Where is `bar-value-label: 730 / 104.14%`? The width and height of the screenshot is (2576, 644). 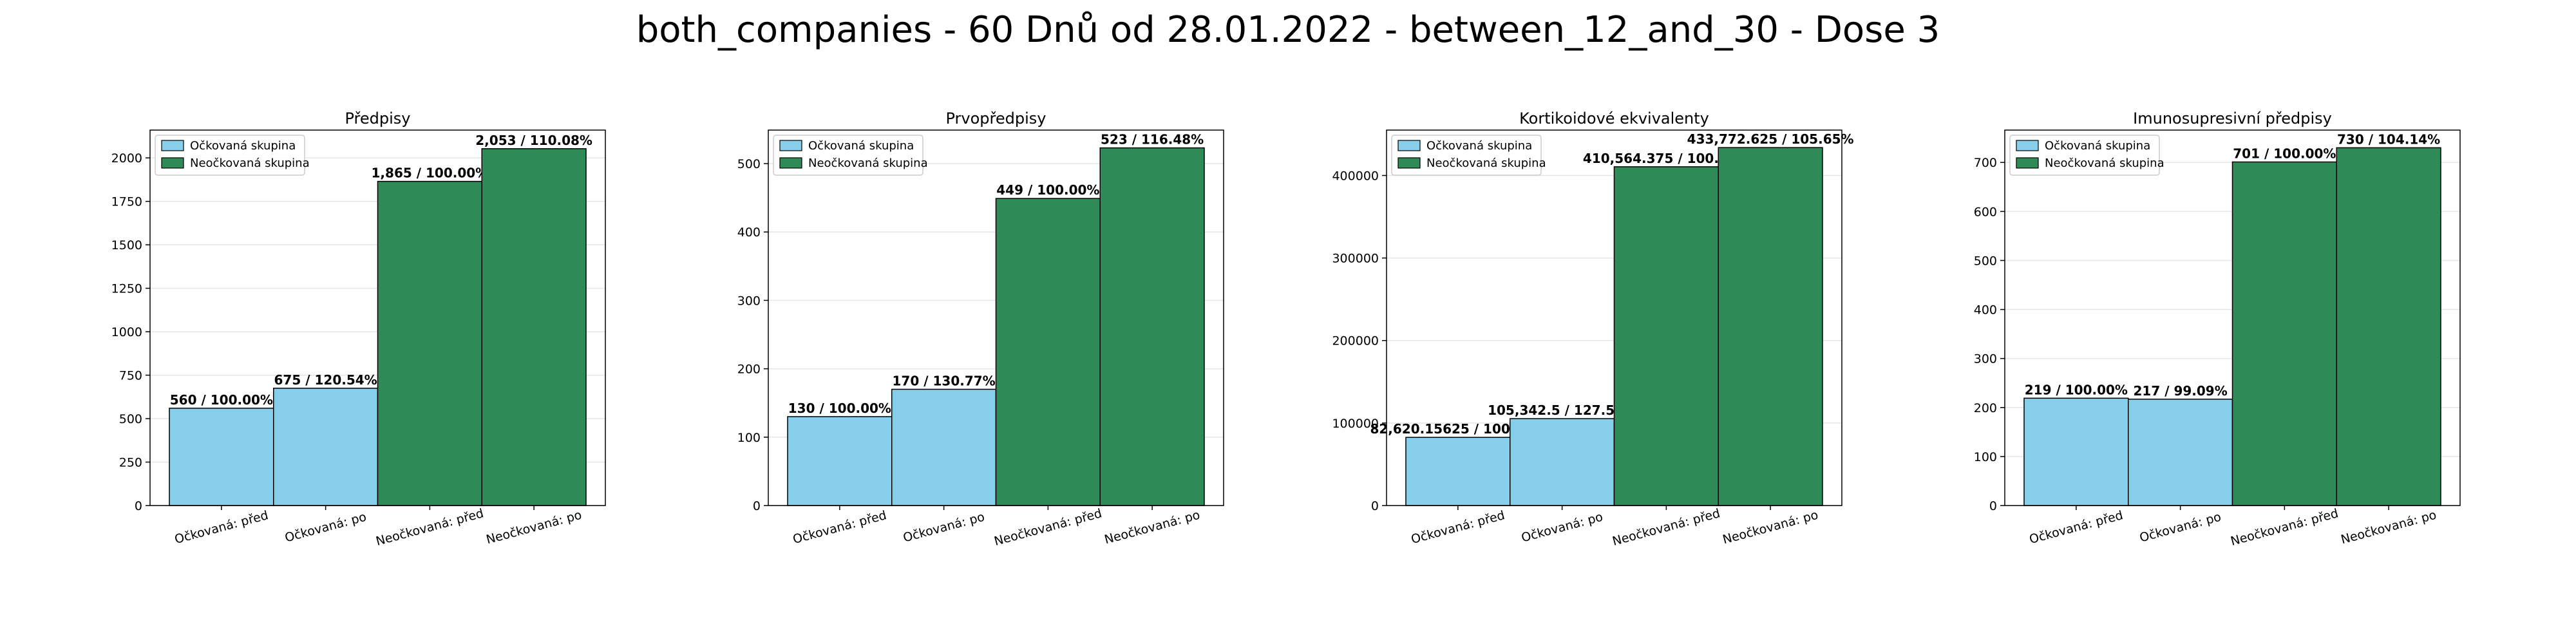
bar-value-label: 730 / 104.14% is located at coordinates (2388, 139).